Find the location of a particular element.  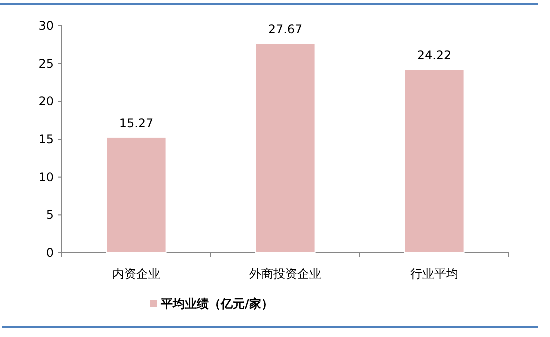

data-label: 27.67 is located at coordinates (285, 29).